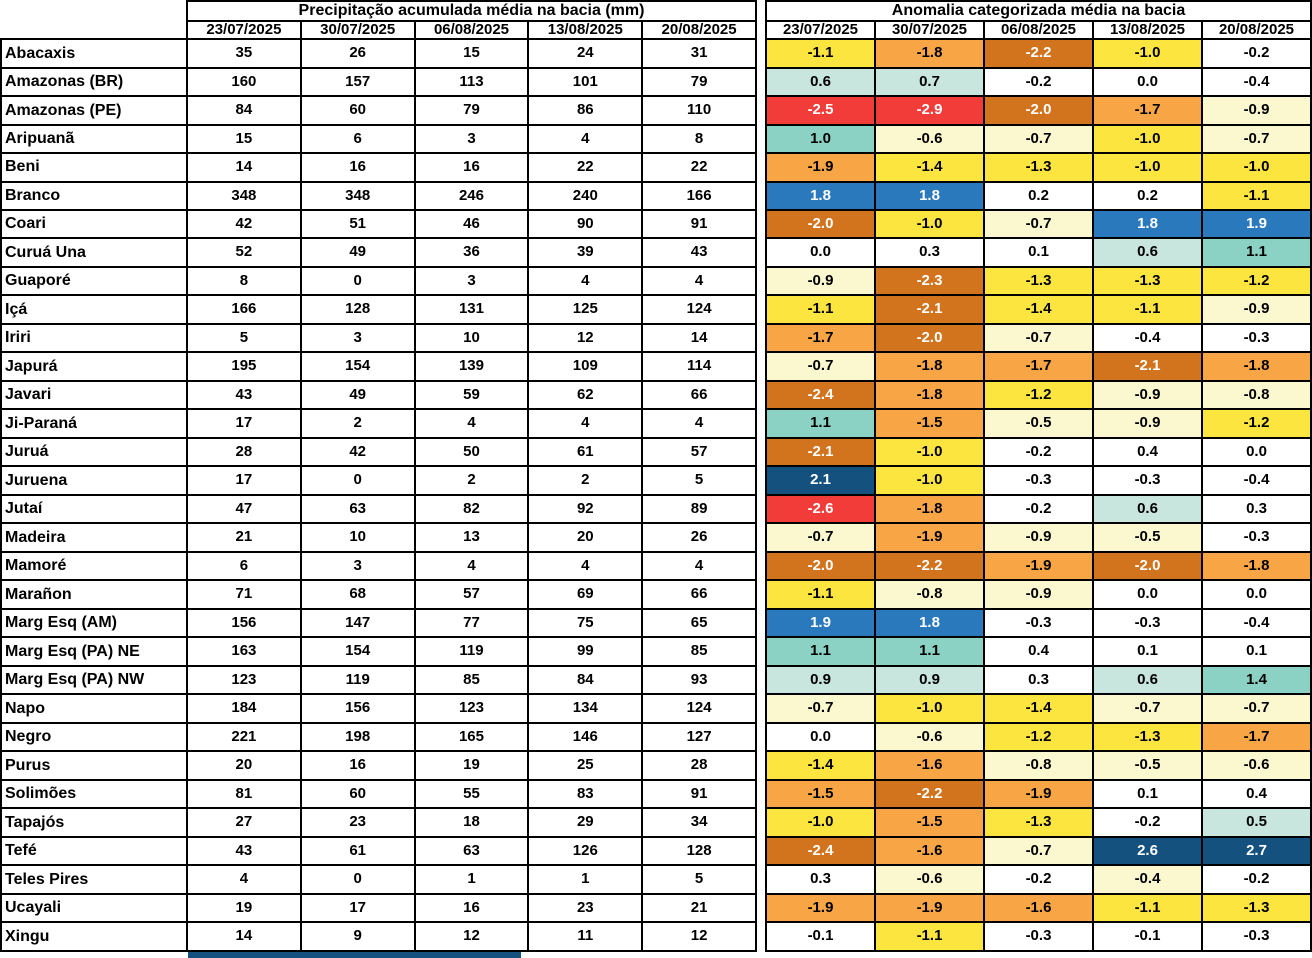  What do you see at coordinates (1038, 82) in the screenshot?
I see `anomaly-row: 0.6 0.7 -0.2 0.0 -0.4` at bounding box center [1038, 82].